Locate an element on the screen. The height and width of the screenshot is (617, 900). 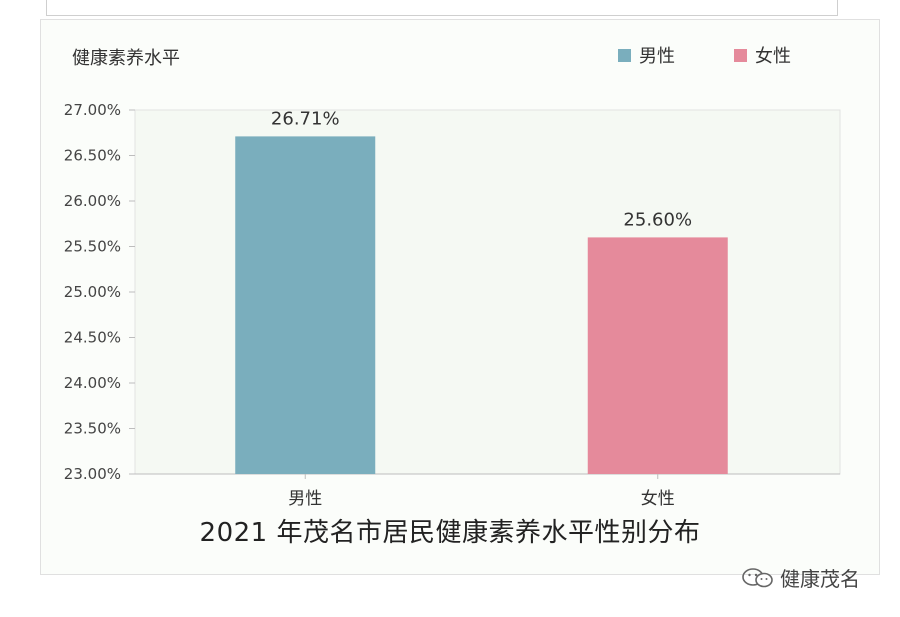
watermark-text: 健康茂名 is located at coordinates (820, 579).